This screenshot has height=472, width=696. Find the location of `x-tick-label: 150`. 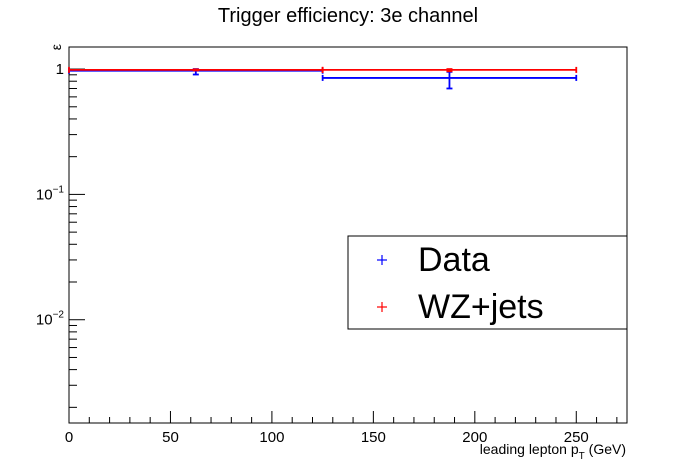

x-tick-label: 150 is located at coordinates (373, 437).